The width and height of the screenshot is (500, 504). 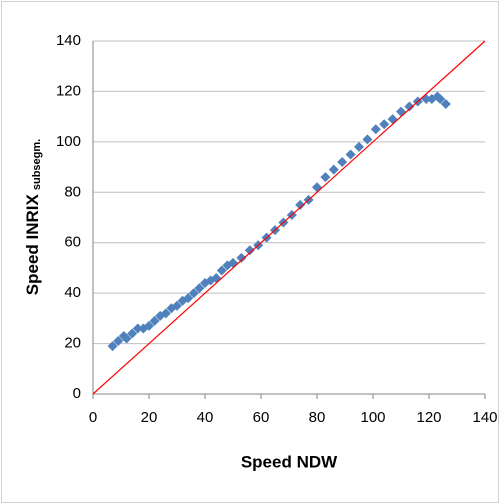 What do you see at coordinates (317, 417) in the screenshot?
I see `x-tick-label: 80` at bounding box center [317, 417].